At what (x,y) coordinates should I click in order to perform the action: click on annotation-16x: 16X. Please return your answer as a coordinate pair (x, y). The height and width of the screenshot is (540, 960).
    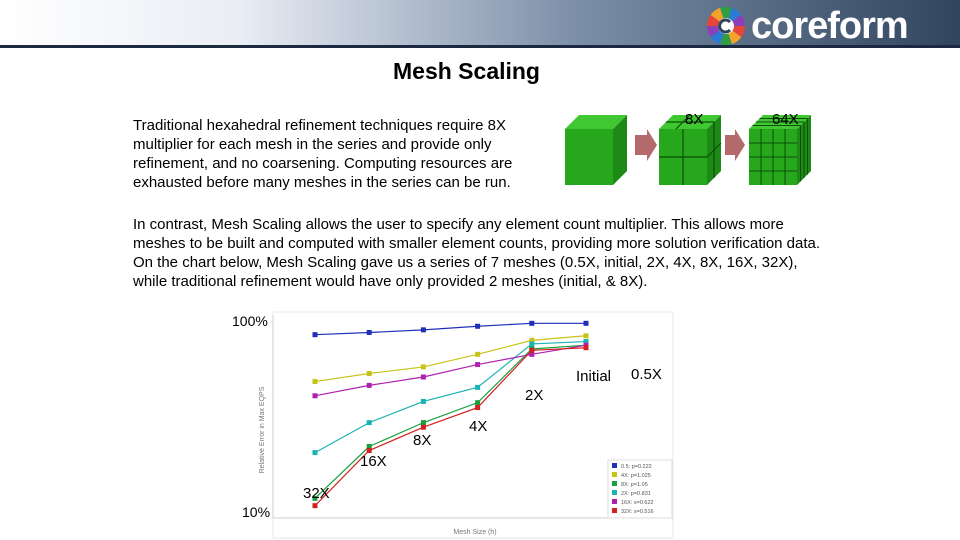
    Looking at the image, I should click on (373, 461).